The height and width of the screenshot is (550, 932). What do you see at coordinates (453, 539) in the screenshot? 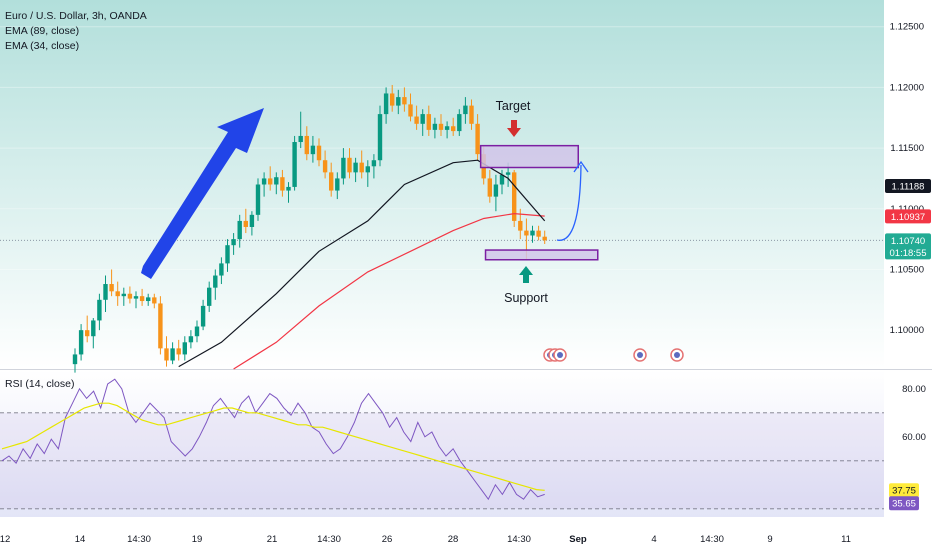
I see `time-tick-label: 28` at bounding box center [453, 539].